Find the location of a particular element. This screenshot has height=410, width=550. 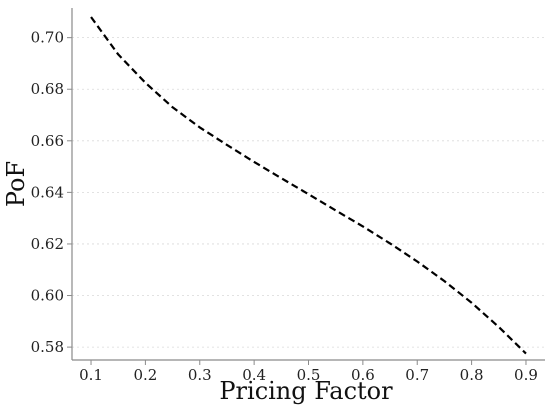

x-tick-label: 0.2 is located at coordinates (145, 375).